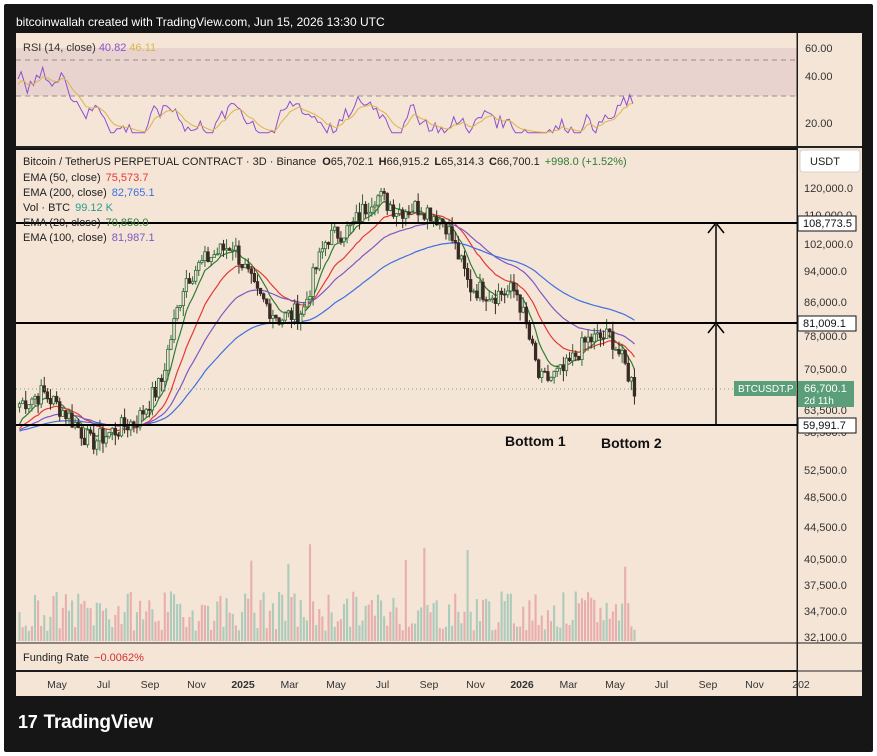 Image resolution: width=877 pixels, height=756 pixels. What do you see at coordinates (85, 178) in the screenshot?
I see `legend-ema50: EMA (50, close) 75,573.7` at bounding box center [85, 178].